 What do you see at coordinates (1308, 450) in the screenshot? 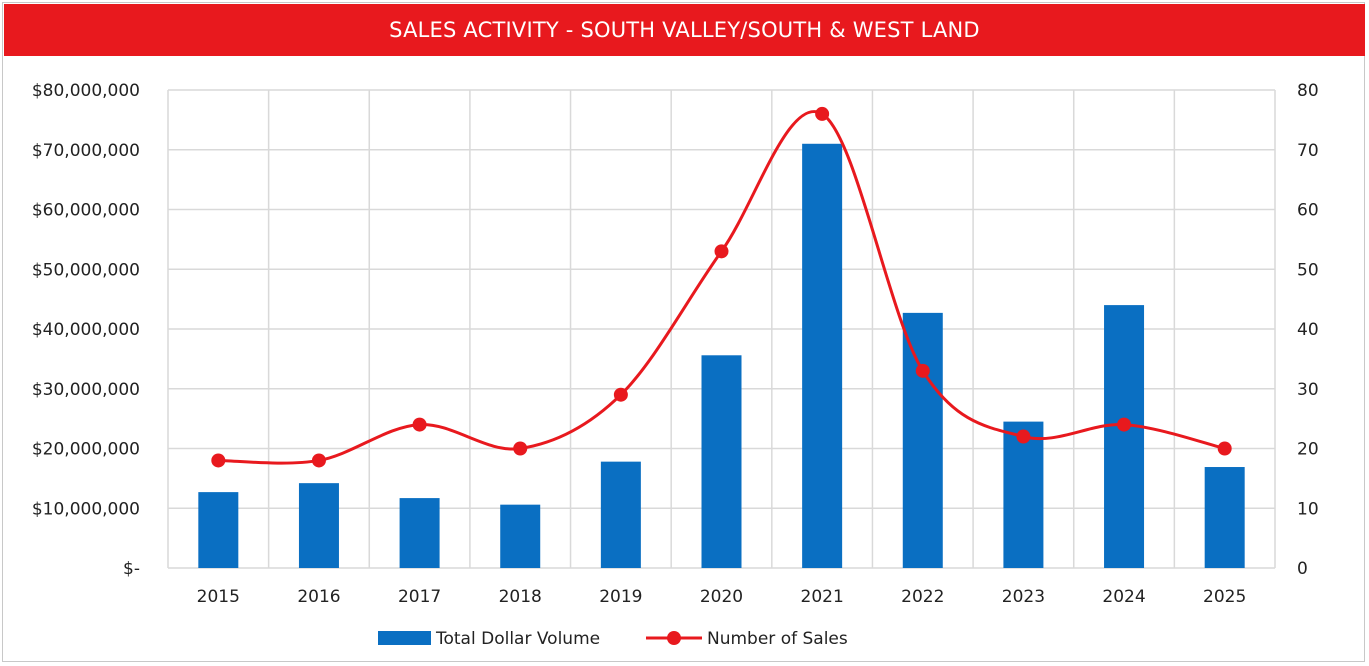
I see `right-axis-tick-label: 20` at bounding box center [1308, 450].